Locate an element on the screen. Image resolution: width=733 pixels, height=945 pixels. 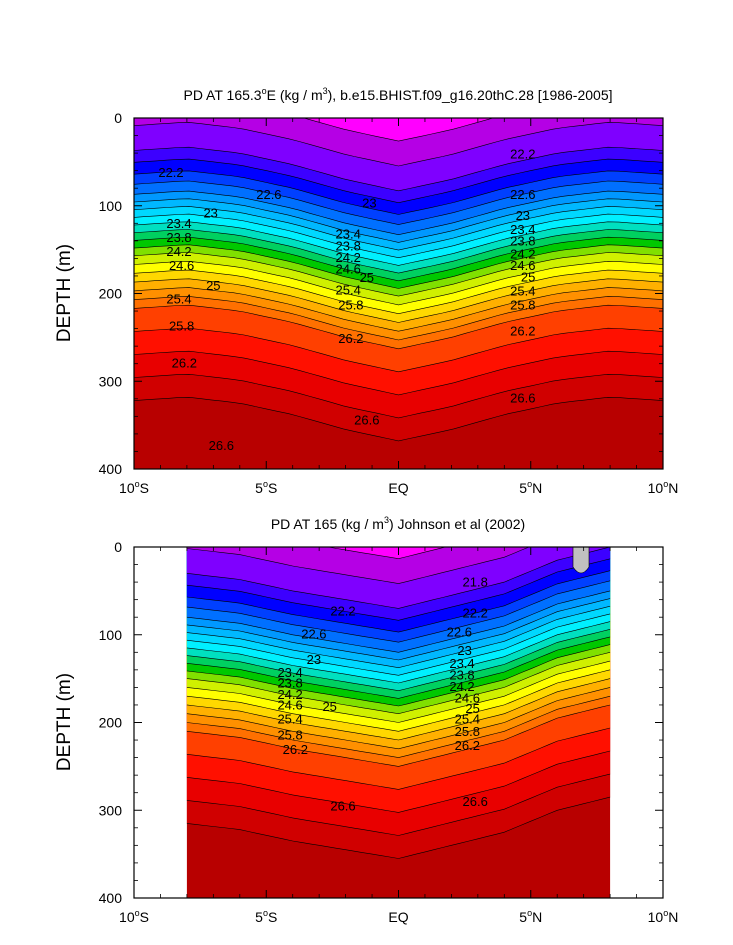
panel-top-title-mid: E (kg / m is located at coordinates (295, 95).